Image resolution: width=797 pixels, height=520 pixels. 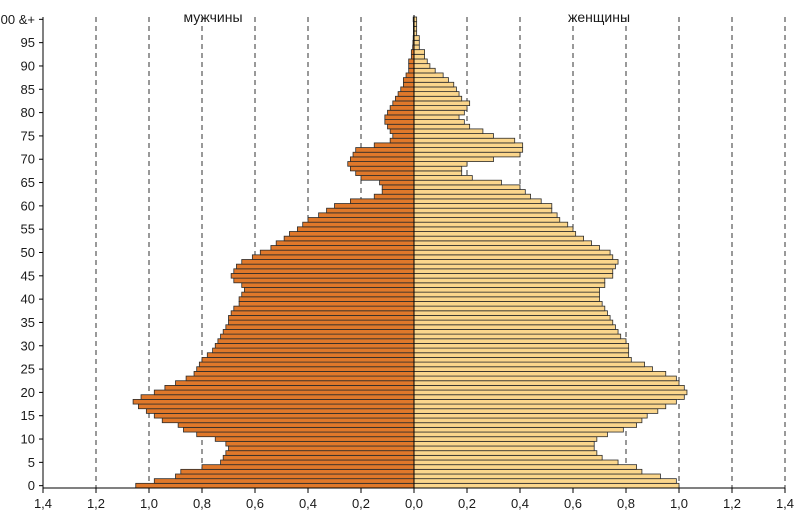 What do you see at coordinates (31, 462) in the screenshot?
I see `y-tick-label: 5` at bounding box center [31, 462].